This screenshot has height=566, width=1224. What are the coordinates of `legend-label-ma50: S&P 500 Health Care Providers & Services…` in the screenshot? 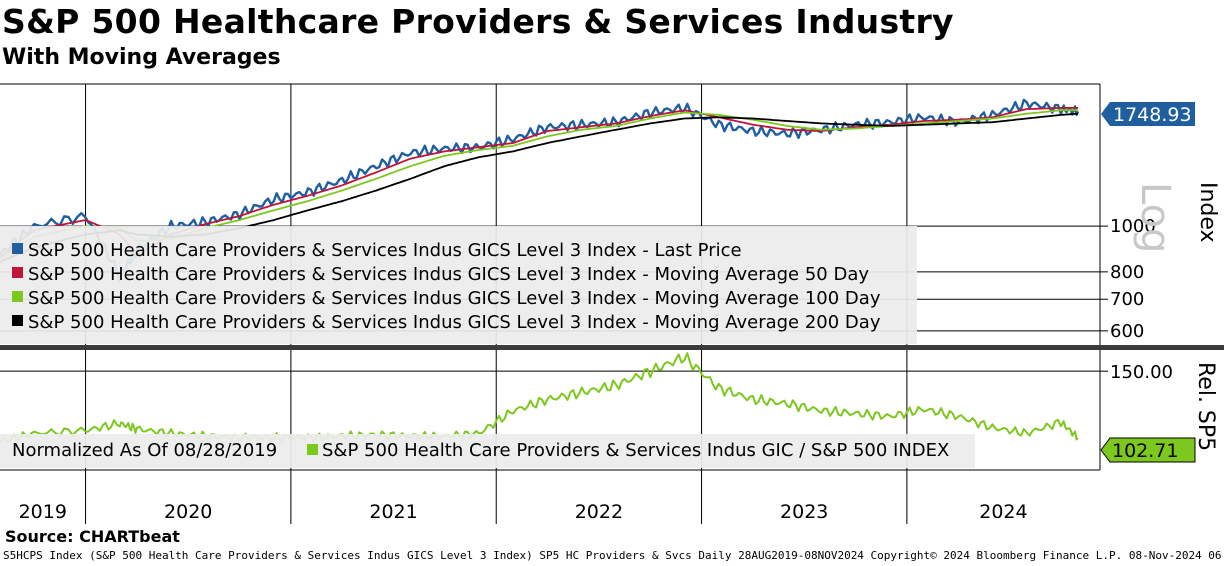 It's located at (448, 274).